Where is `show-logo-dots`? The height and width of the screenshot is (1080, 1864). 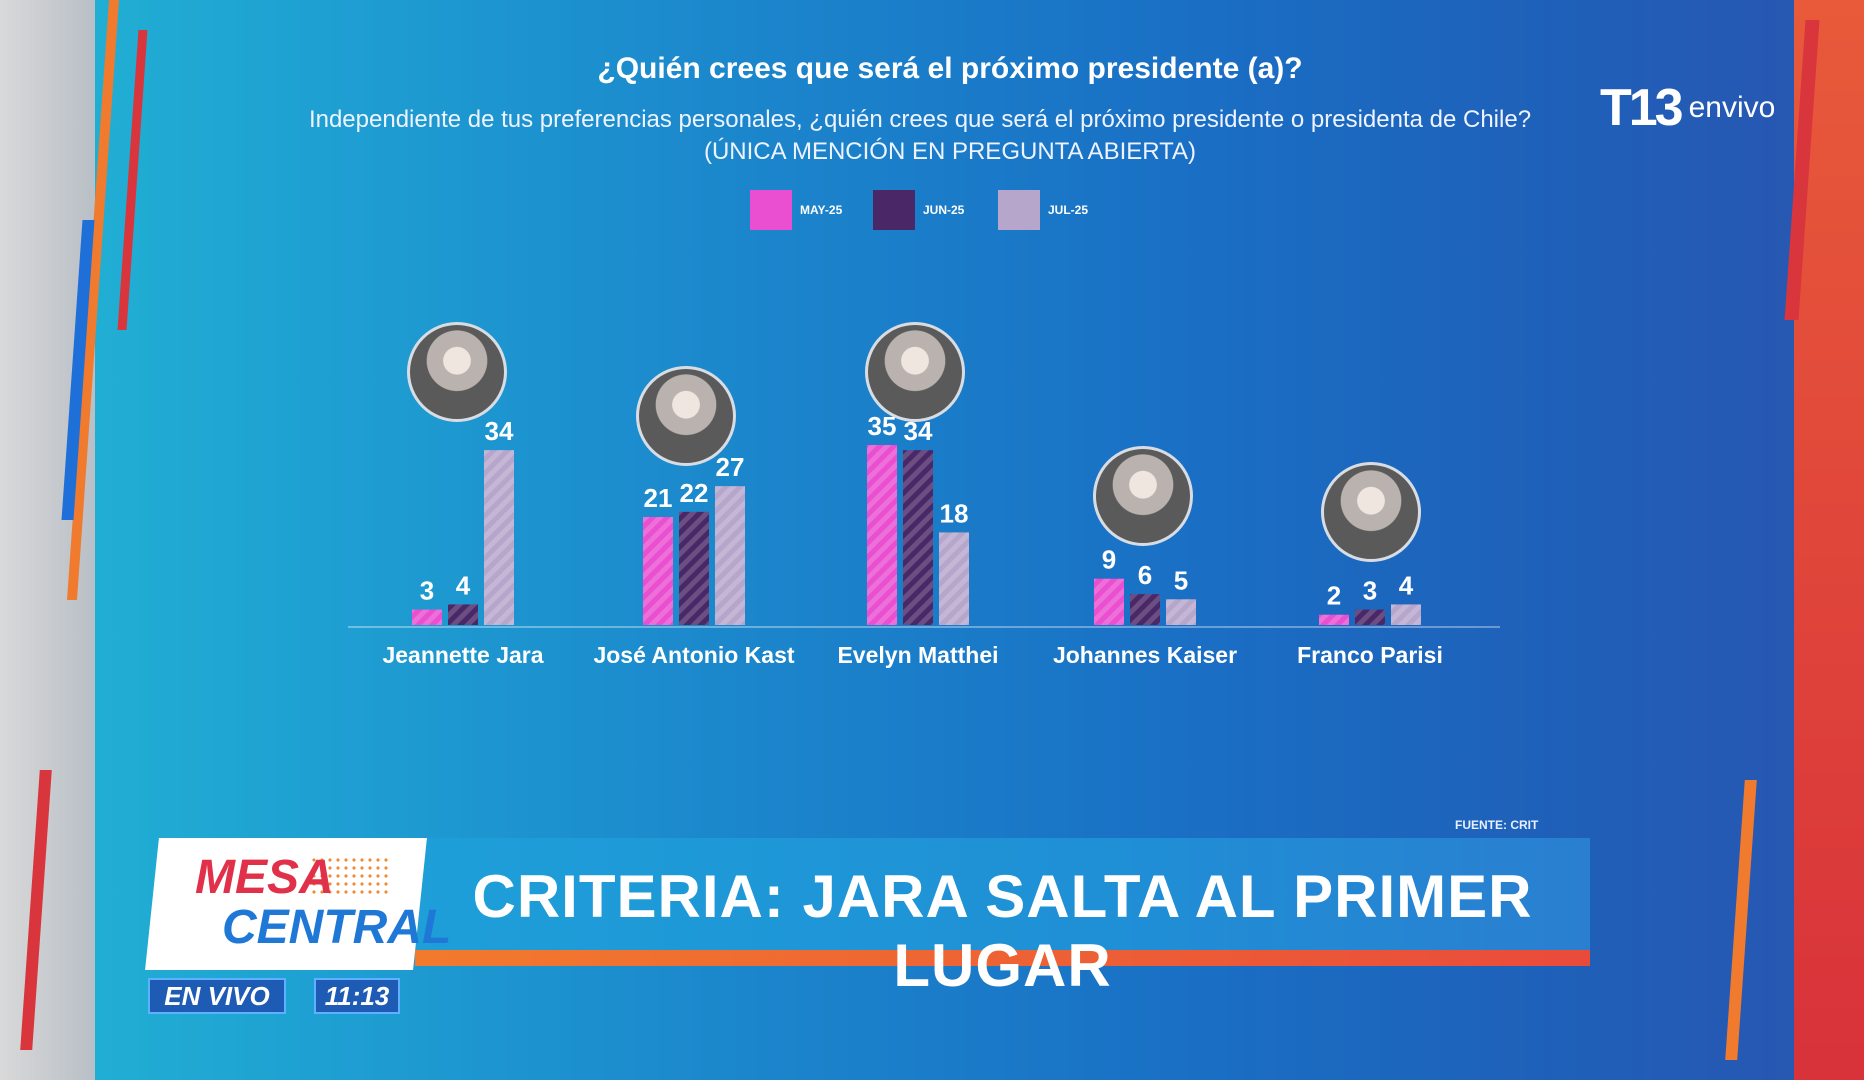 show-logo-dots is located at coordinates (350, 876).